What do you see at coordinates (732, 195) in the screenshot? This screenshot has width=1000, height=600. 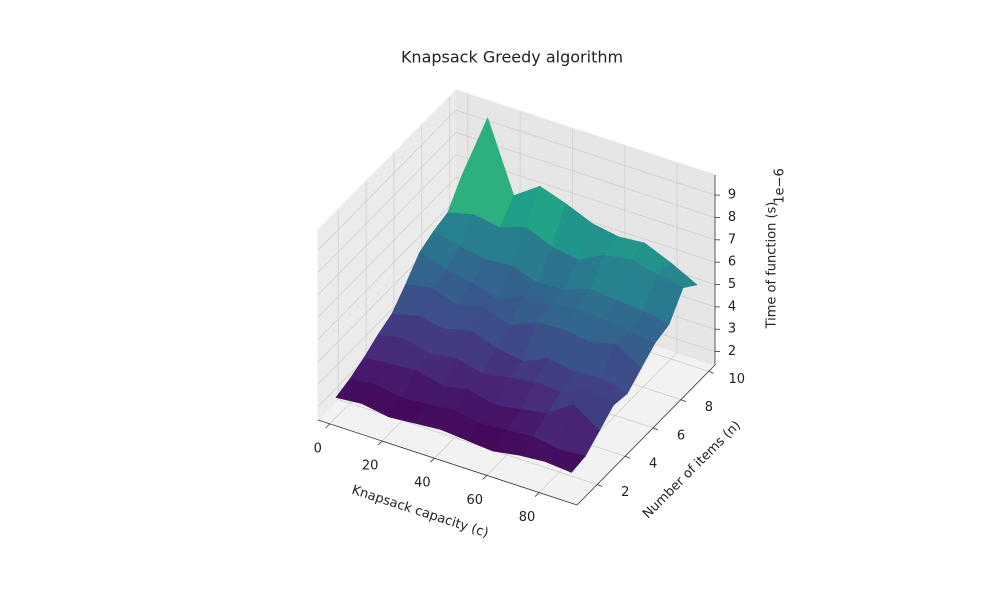 I see `z-tick-label: 9` at bounding box center [732, 195].